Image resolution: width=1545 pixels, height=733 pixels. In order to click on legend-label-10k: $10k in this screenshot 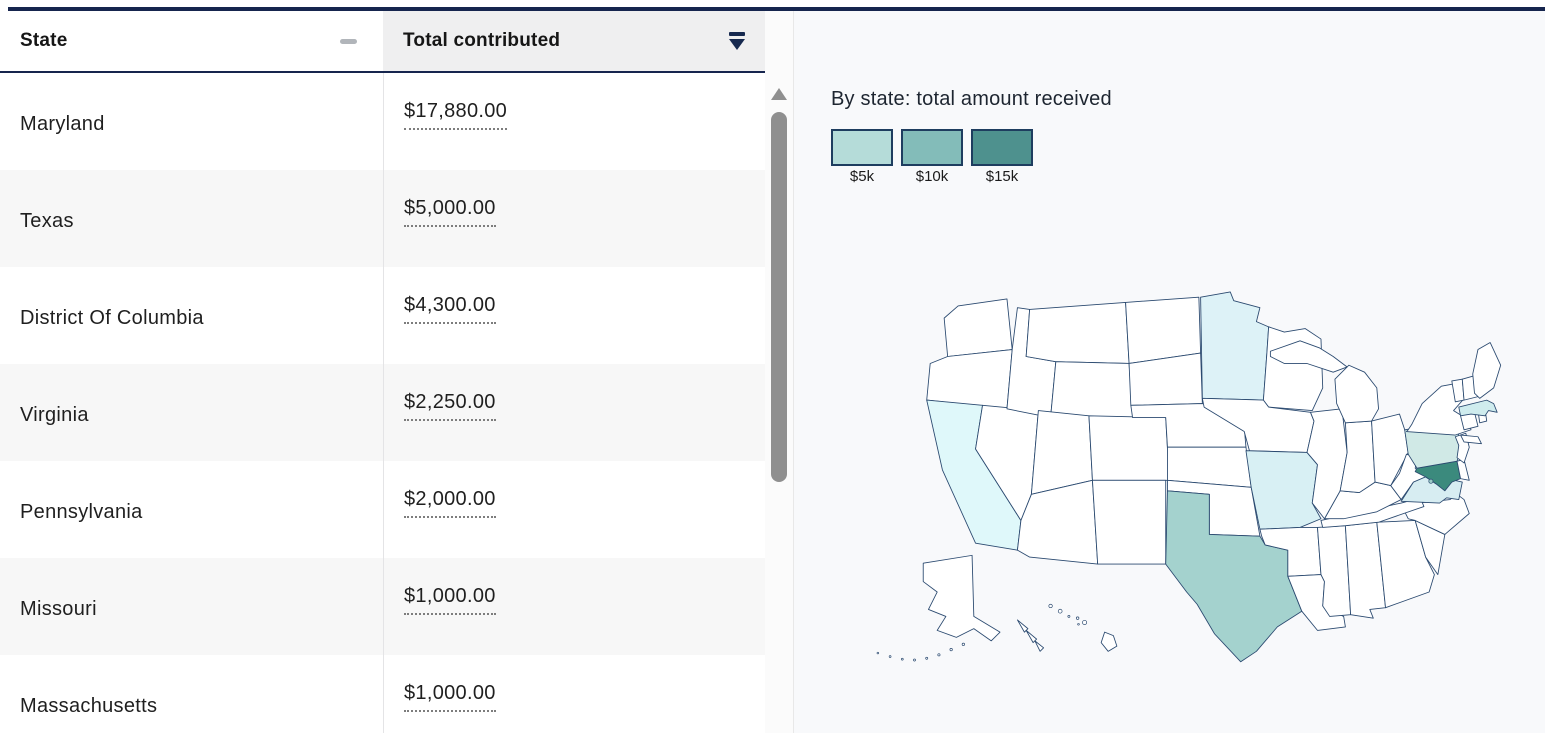, I will do `click(932, 176)`.